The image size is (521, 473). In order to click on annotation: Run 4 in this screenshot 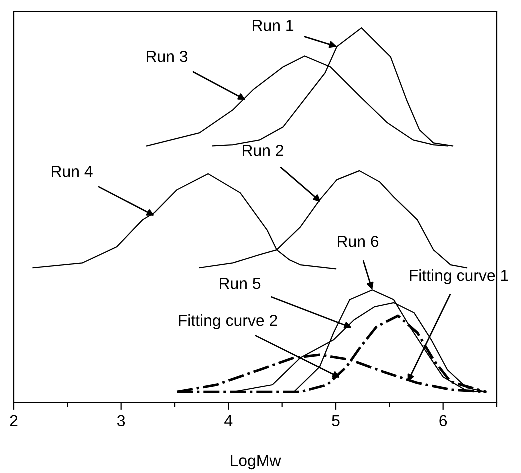, I will do `click(72, 172)`.